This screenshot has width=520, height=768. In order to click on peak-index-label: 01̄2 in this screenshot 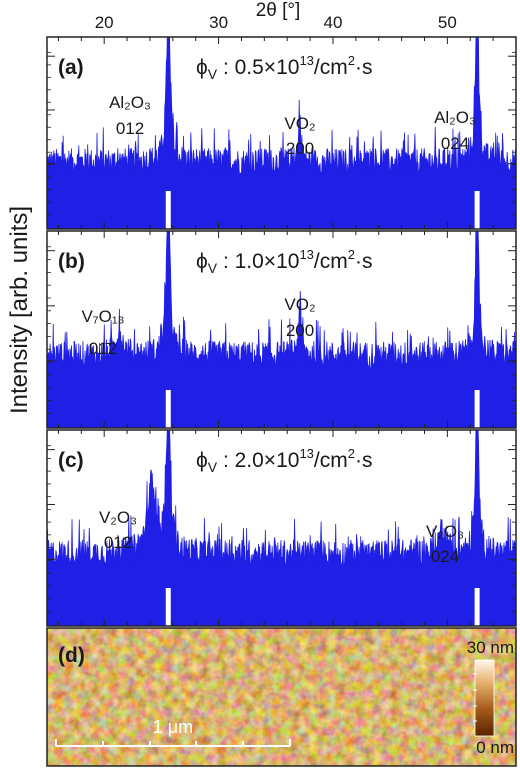, I will do `click(103, 348)`.